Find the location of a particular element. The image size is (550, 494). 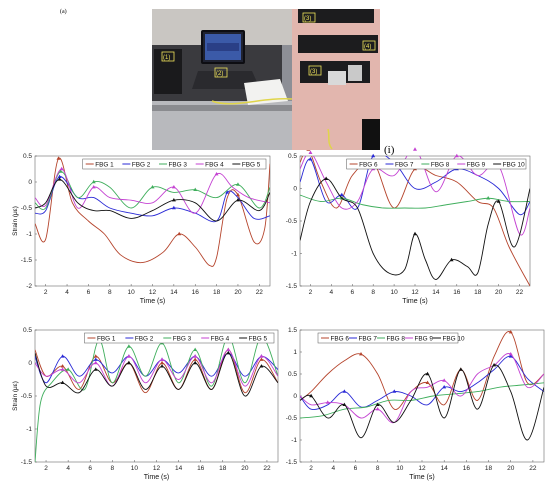

y-axis-title: Strain (με) is located at coordinates (15, 396).